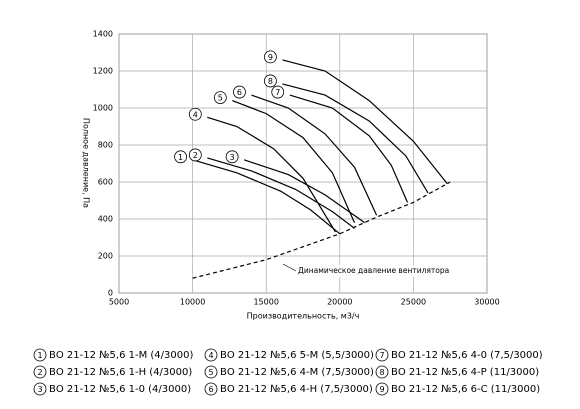  Describe the element at coordinates (119, 302) in the screenshot. I see `x-tick-label: 5000` at that location.